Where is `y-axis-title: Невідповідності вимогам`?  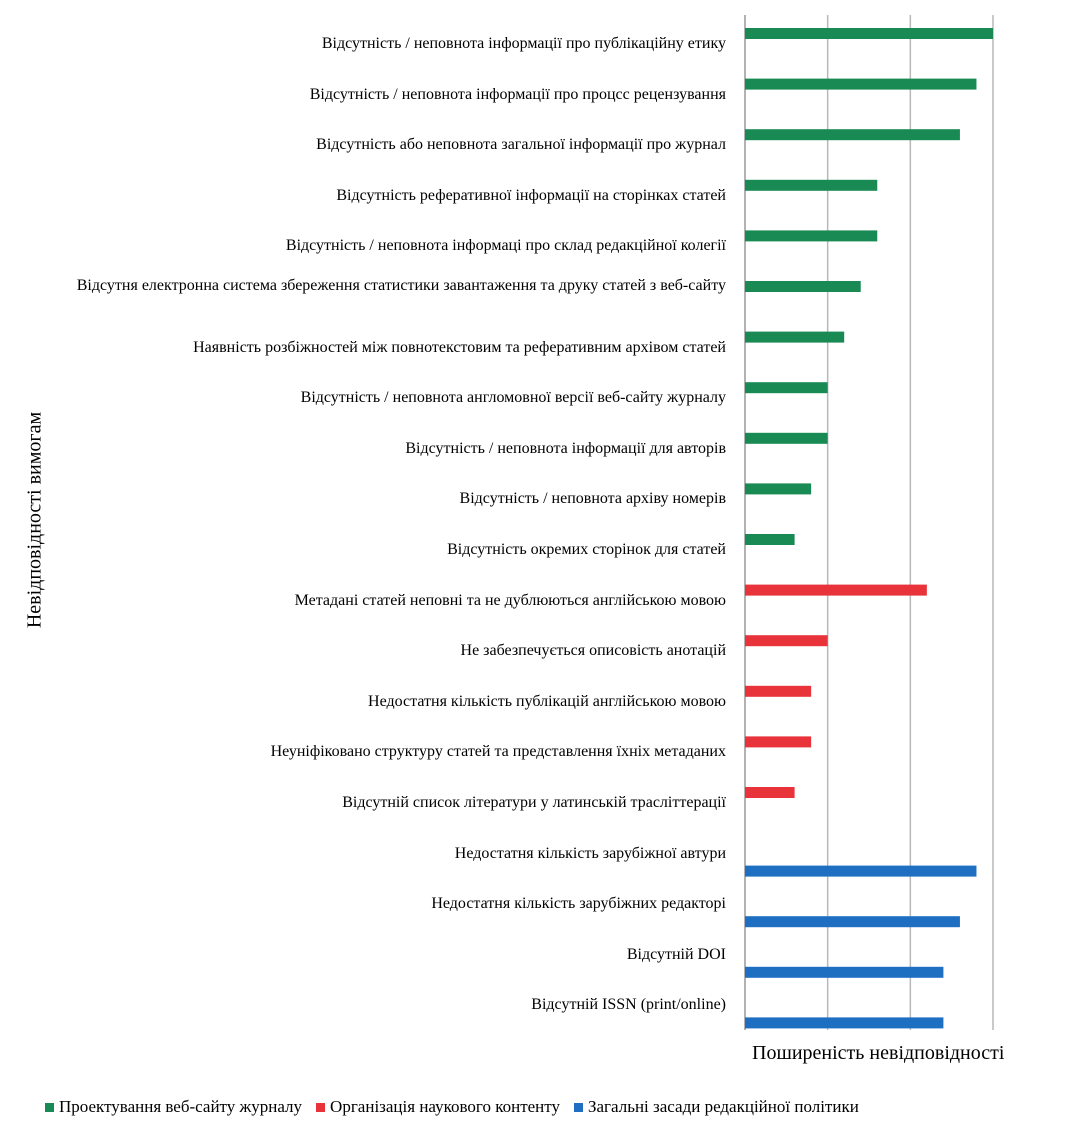
y-axis-title: Невідповідності вимогам is located at coordinates (34, 520).